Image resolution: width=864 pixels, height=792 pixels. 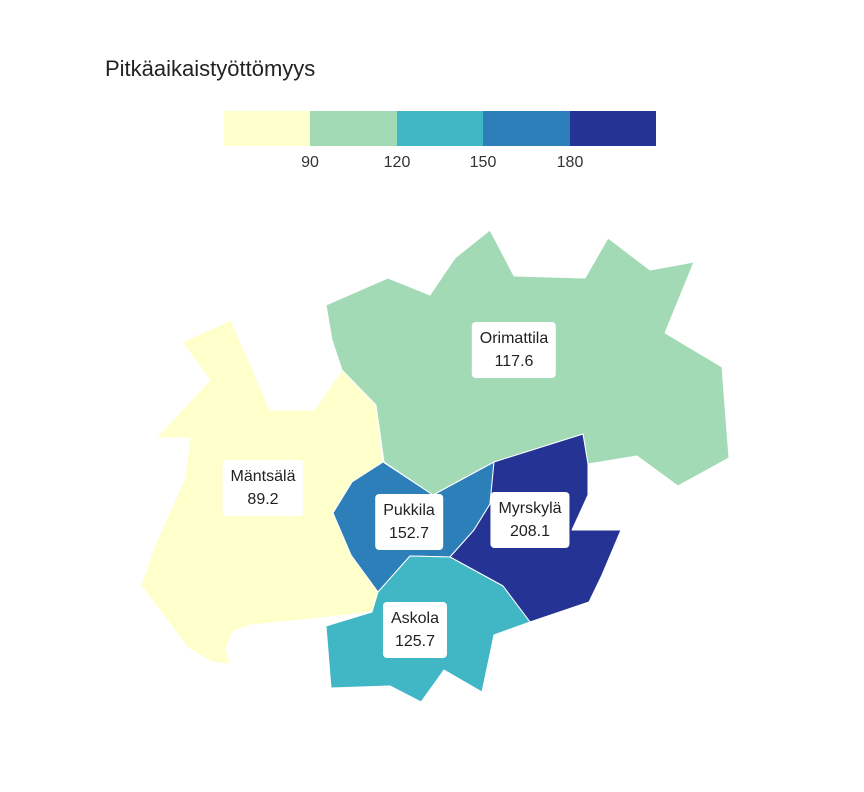 I want to click on color-legend, so click(x=440, y=128).